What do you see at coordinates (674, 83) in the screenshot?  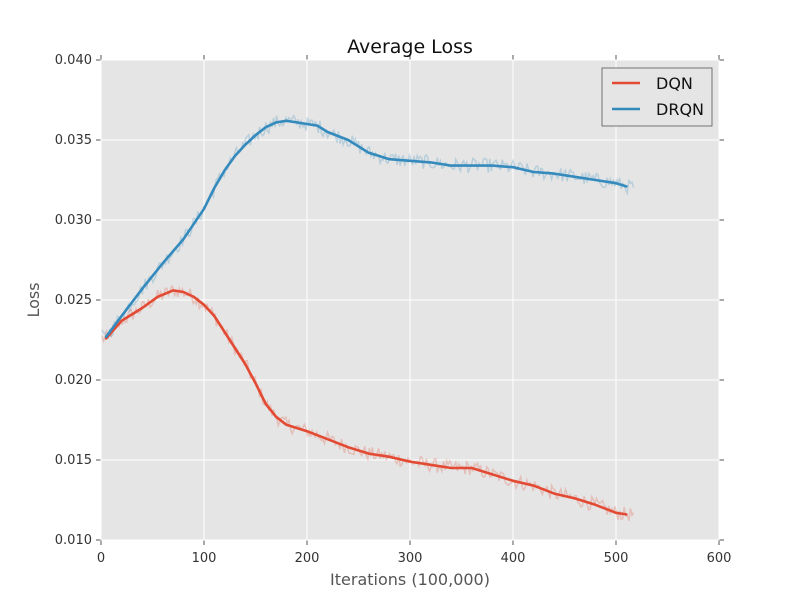 I see `legend-label-dqn: DQN` at bounding box center [674, 83].